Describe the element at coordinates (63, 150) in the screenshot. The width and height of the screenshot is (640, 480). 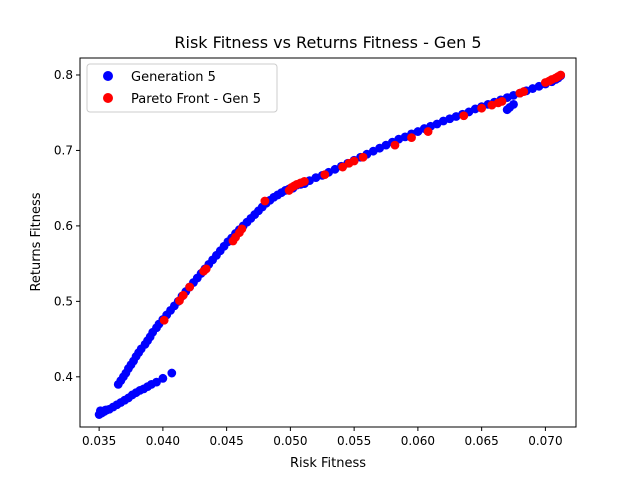
I see `y-tick-label-3: 0.7` at that location.